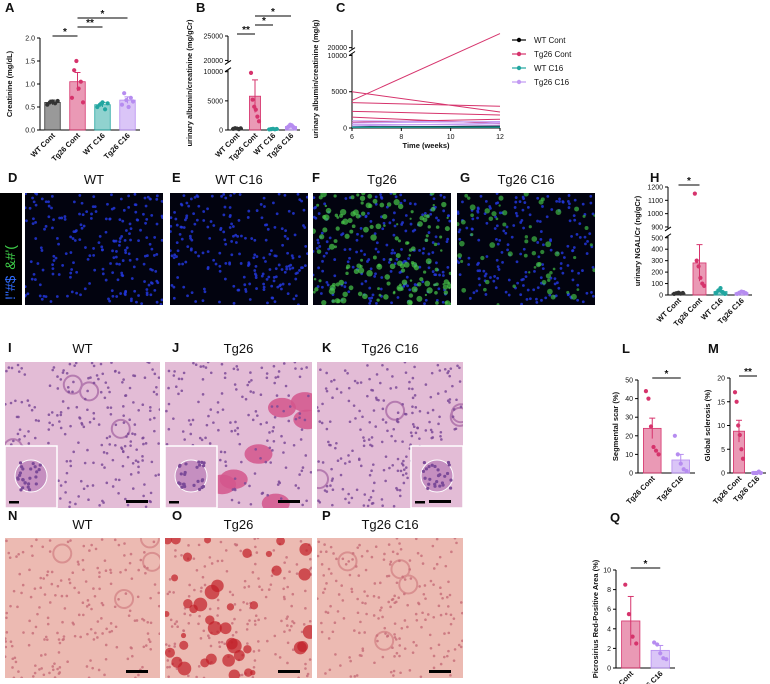 Image resolution: width=770 pixels, height=684 pixels. What do you see at coordinates (631, 474) in the screenshot?
I see `y-tick-label: 0` at bounding box center [631, 474].